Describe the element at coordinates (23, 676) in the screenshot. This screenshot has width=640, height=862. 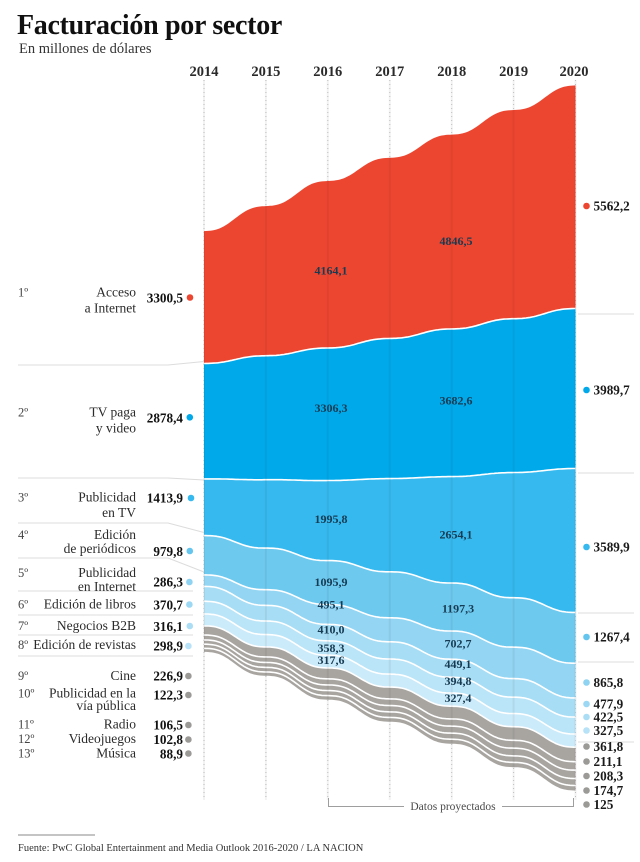
I see `svg-text: 9º` at that location.